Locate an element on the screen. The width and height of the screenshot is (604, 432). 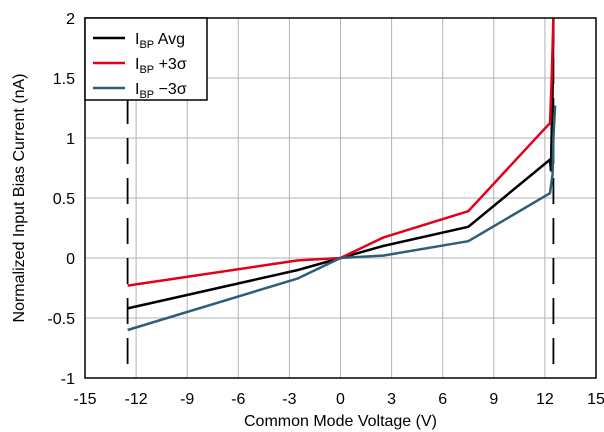
x-tick-label: -3 is located at coordinates (289, 399).